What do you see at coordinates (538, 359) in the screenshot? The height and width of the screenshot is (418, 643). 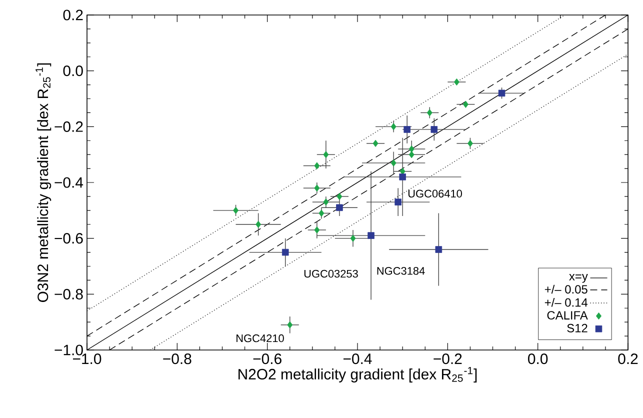 I see `x-tick-label: 0.0` at bounding box center [538, 359].